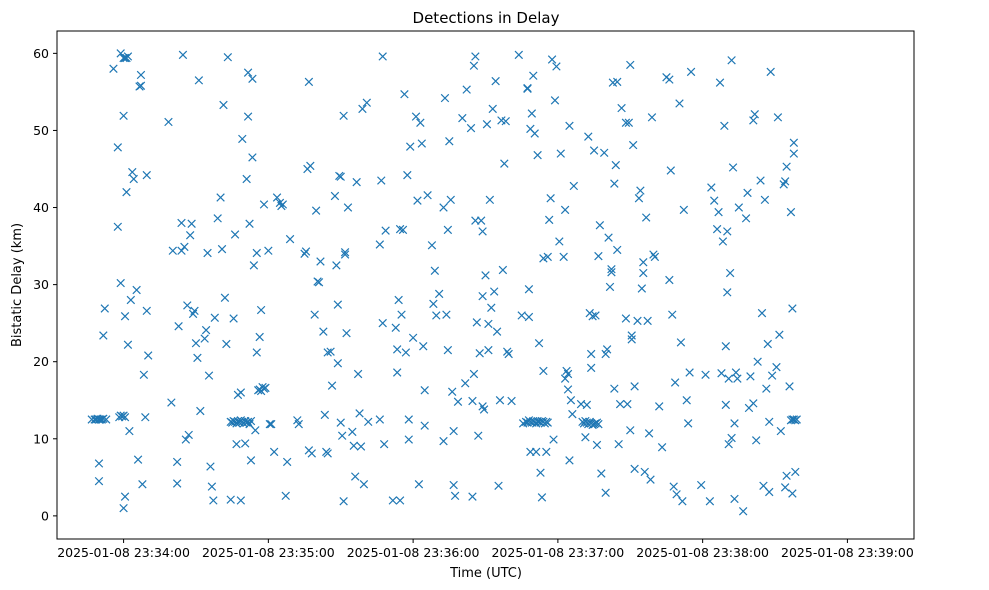 The width and height of the screenshot is (989, 590). What do you see at coordinates (45, 284) in the screenshot?
I see `y-axis-ticks: 0 10 20 30 40 50 60` at bounding box center [45, 284].